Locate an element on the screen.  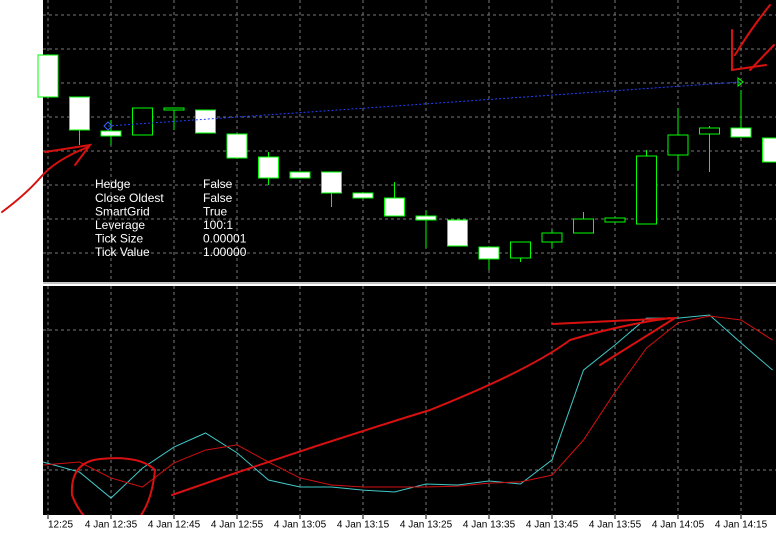
trade-line is located at coordinates (423, 103).